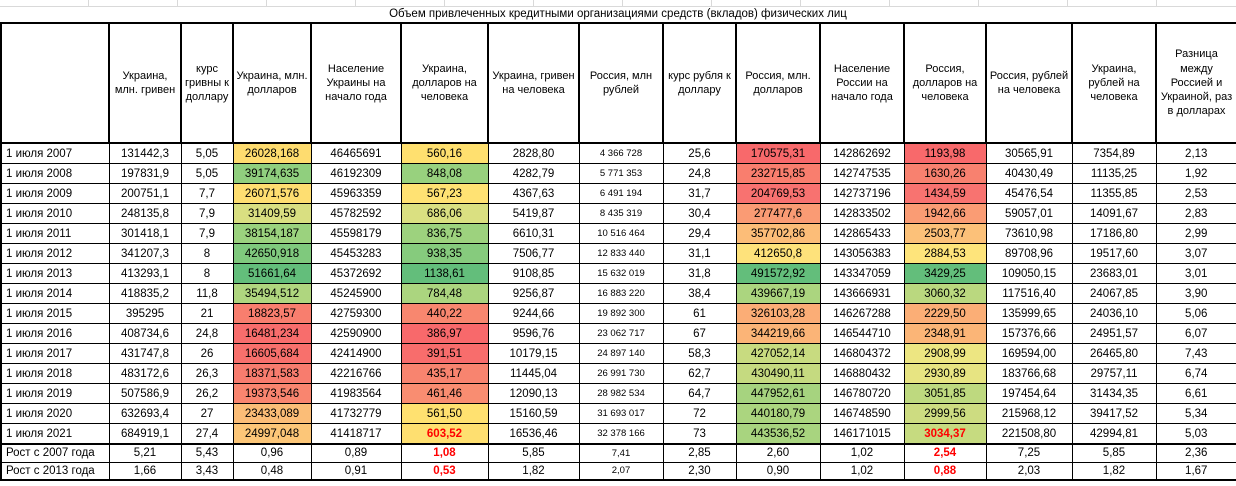 Image resolution: width=1236 pixels, height=486 pixels. I want to click on cell-rub-usd-rate: 58,3, so click(699, 353).